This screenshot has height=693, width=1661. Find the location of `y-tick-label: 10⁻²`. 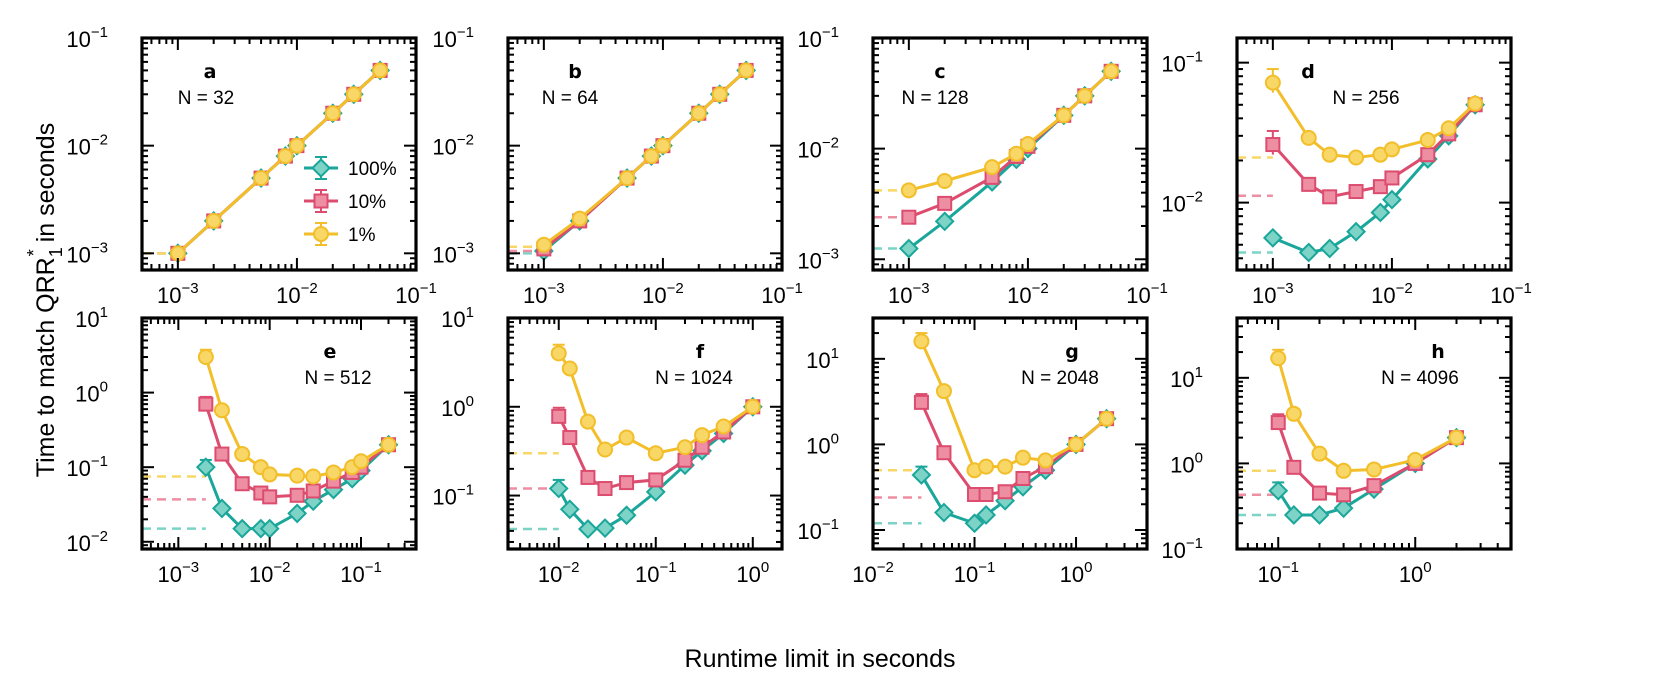

y-tick-label: 10⁻² is located at coordinates (1182, 203).